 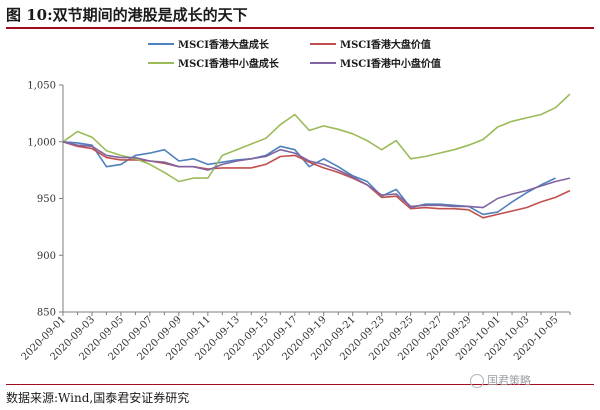 I want to click on y-tick-label: 950, so click(x=46, y=199).